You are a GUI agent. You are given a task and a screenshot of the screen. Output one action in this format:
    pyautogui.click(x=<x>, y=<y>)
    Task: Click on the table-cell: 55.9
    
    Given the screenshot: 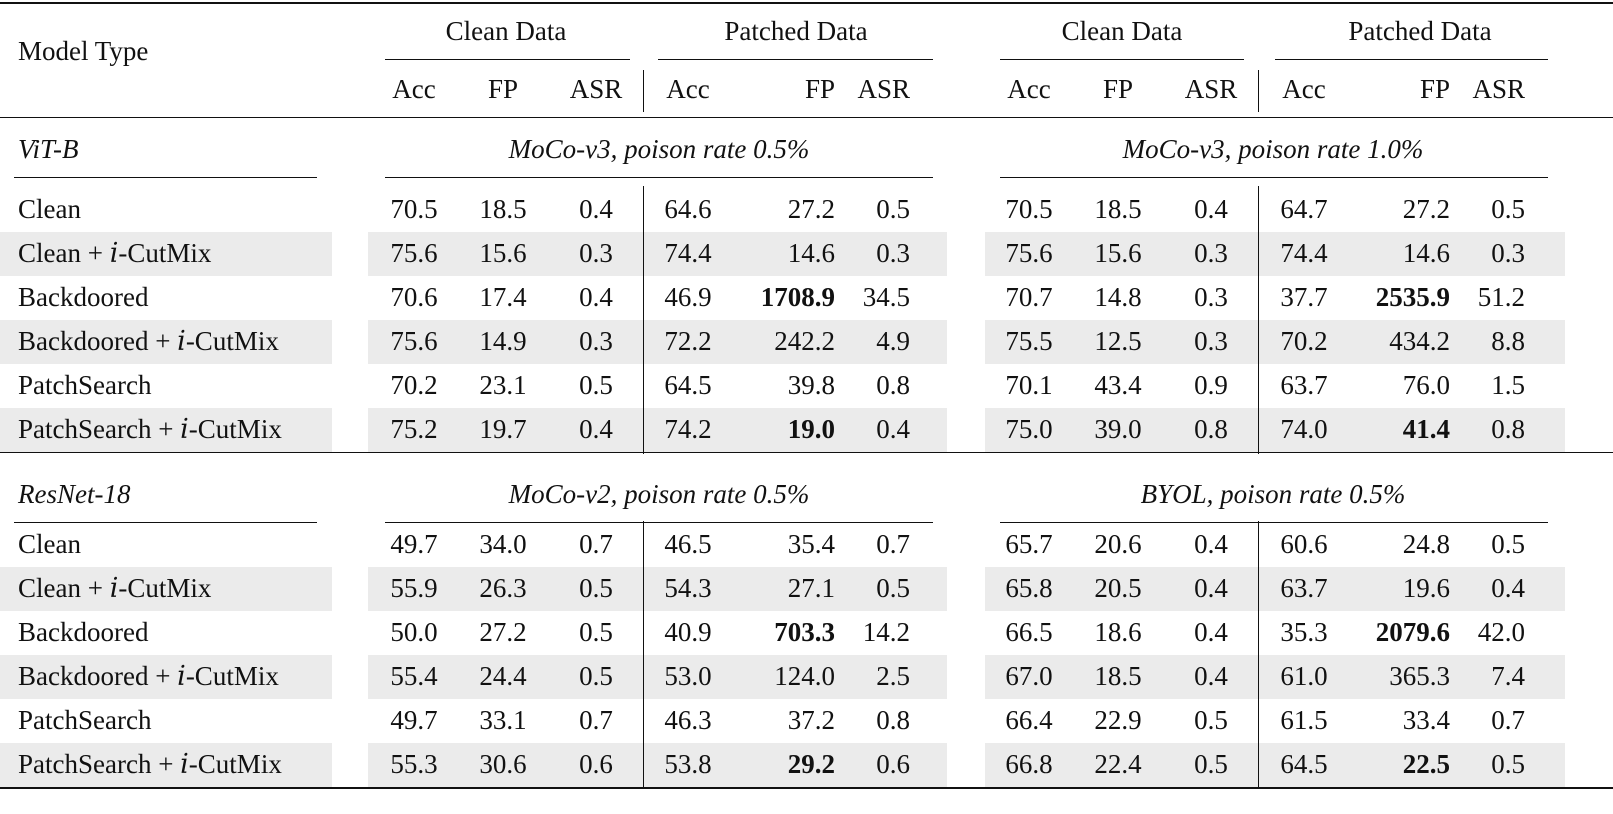 What is the action you would take?
    pyautogui.click(x=414, y=588)
    